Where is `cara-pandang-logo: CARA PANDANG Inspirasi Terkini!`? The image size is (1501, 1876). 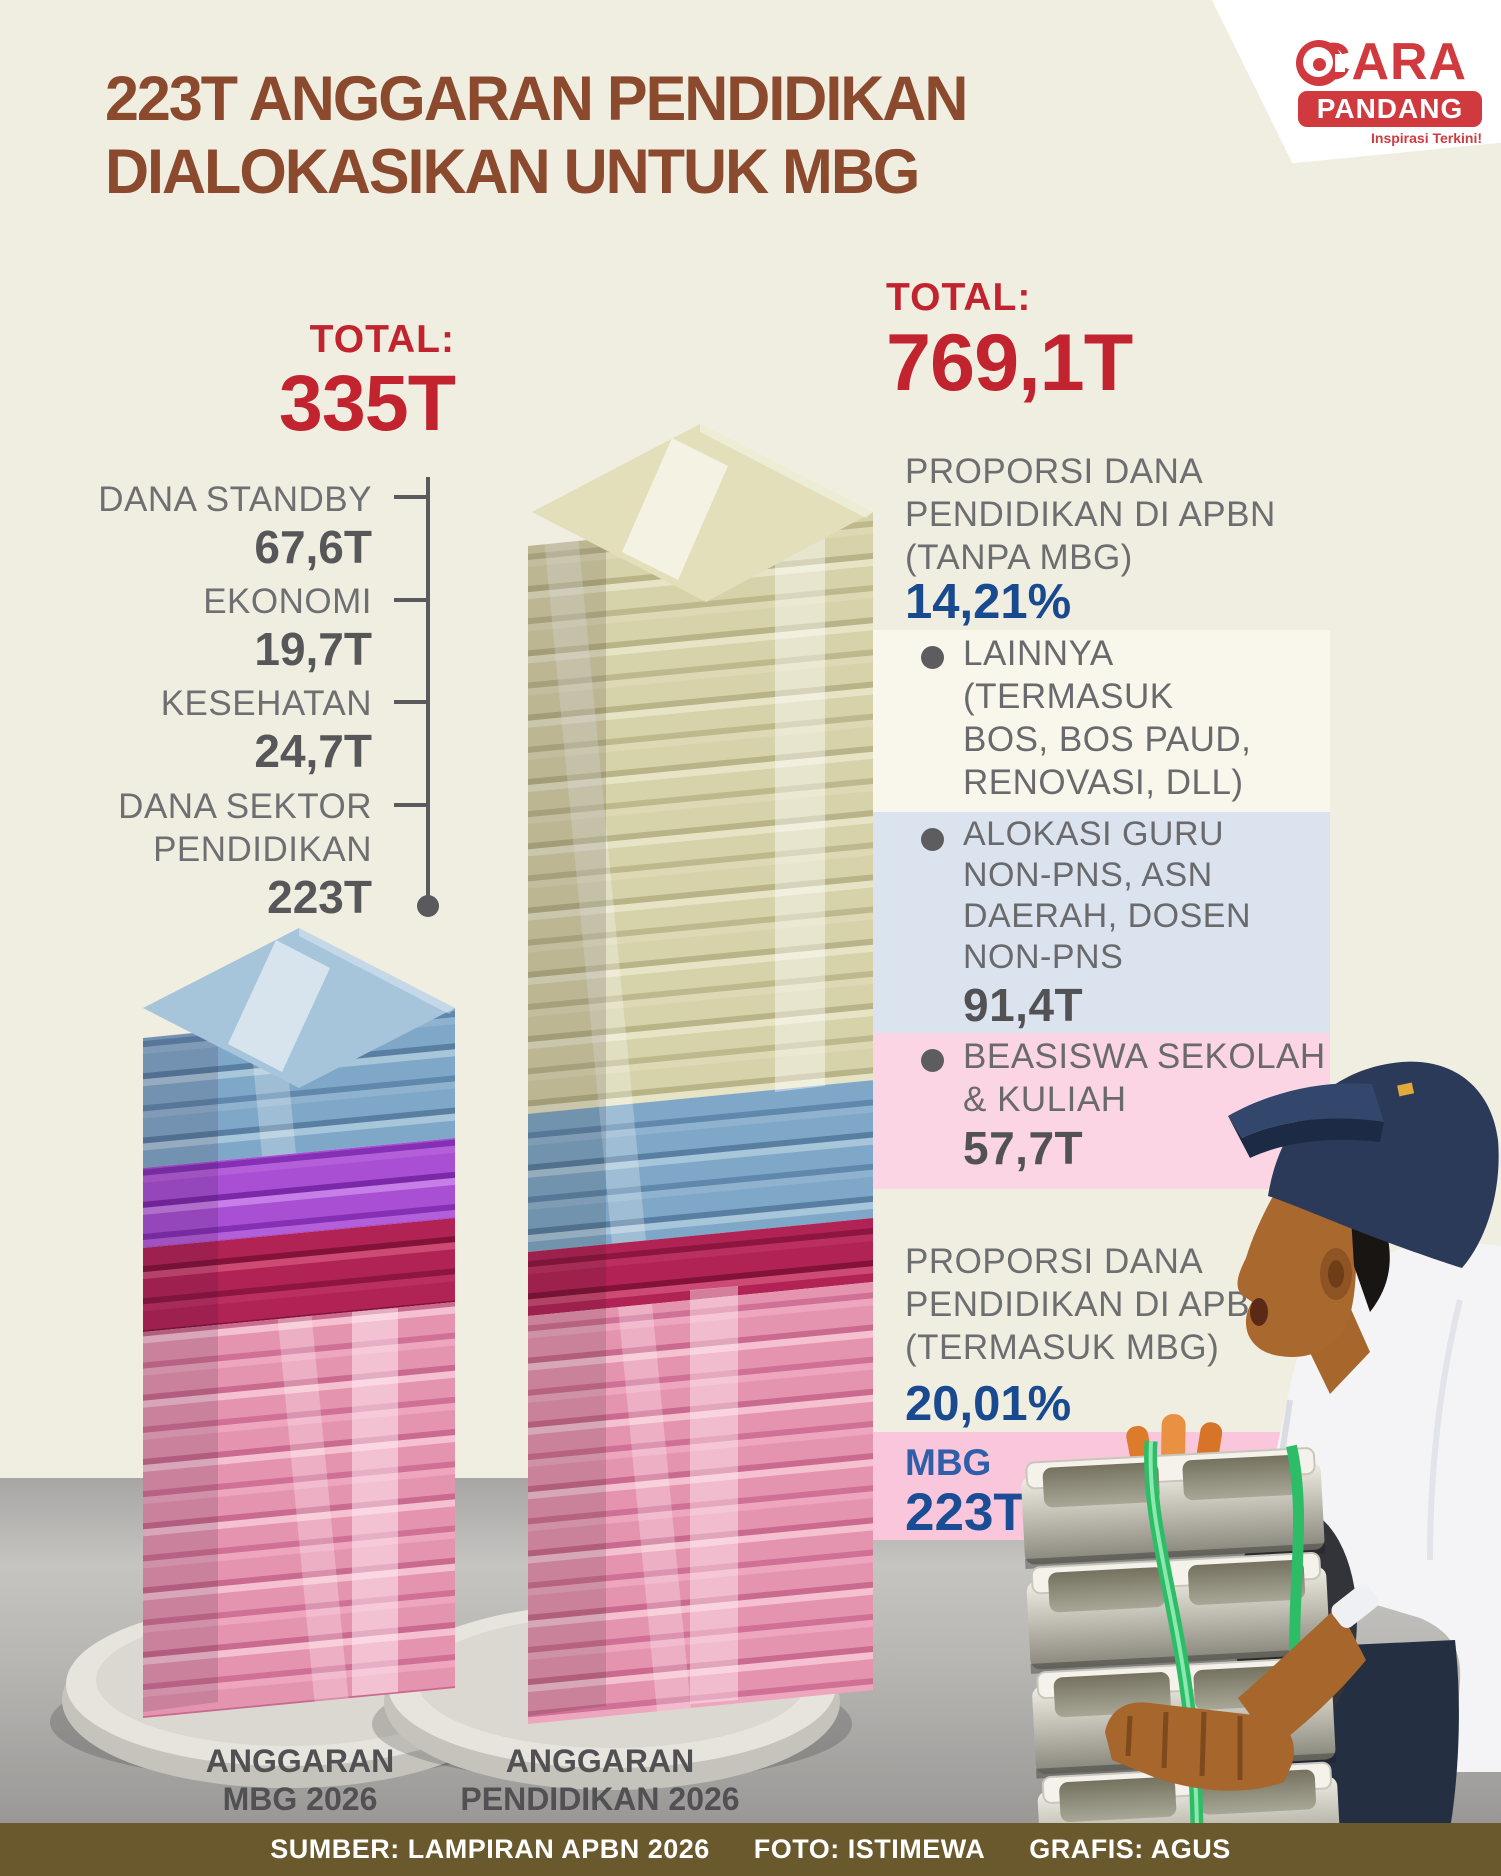
cara-pandang-logo: CARA PANDANG Inspirasi Terkini! is located at coordinates (1389, 91).